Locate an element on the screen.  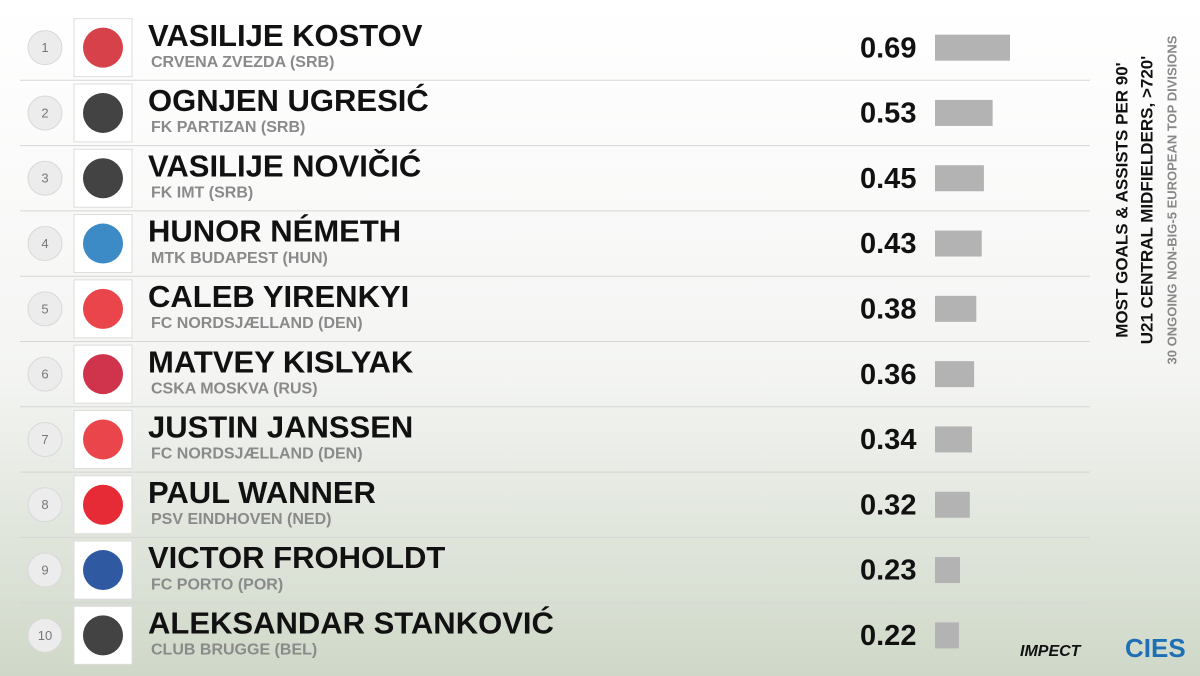
rank: 7 is located at coordinates (44, 439).